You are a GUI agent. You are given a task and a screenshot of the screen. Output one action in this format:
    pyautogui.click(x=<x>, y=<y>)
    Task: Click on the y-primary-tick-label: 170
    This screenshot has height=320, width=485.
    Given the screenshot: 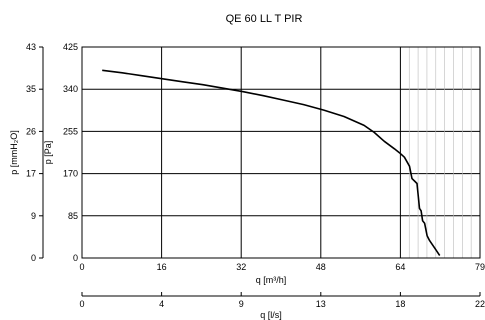 What is the action you would take?
    pyautogui.click(x=70, y=174)
    